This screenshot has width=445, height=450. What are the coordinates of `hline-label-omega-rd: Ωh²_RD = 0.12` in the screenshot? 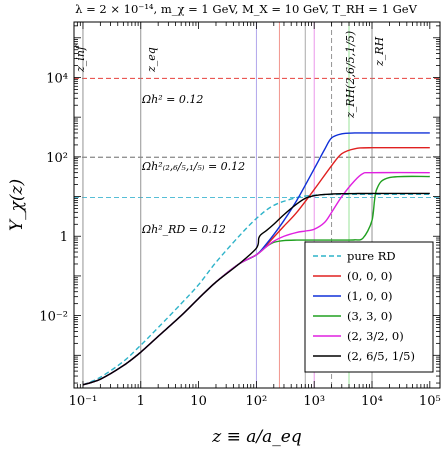 It's located at (183, 229).